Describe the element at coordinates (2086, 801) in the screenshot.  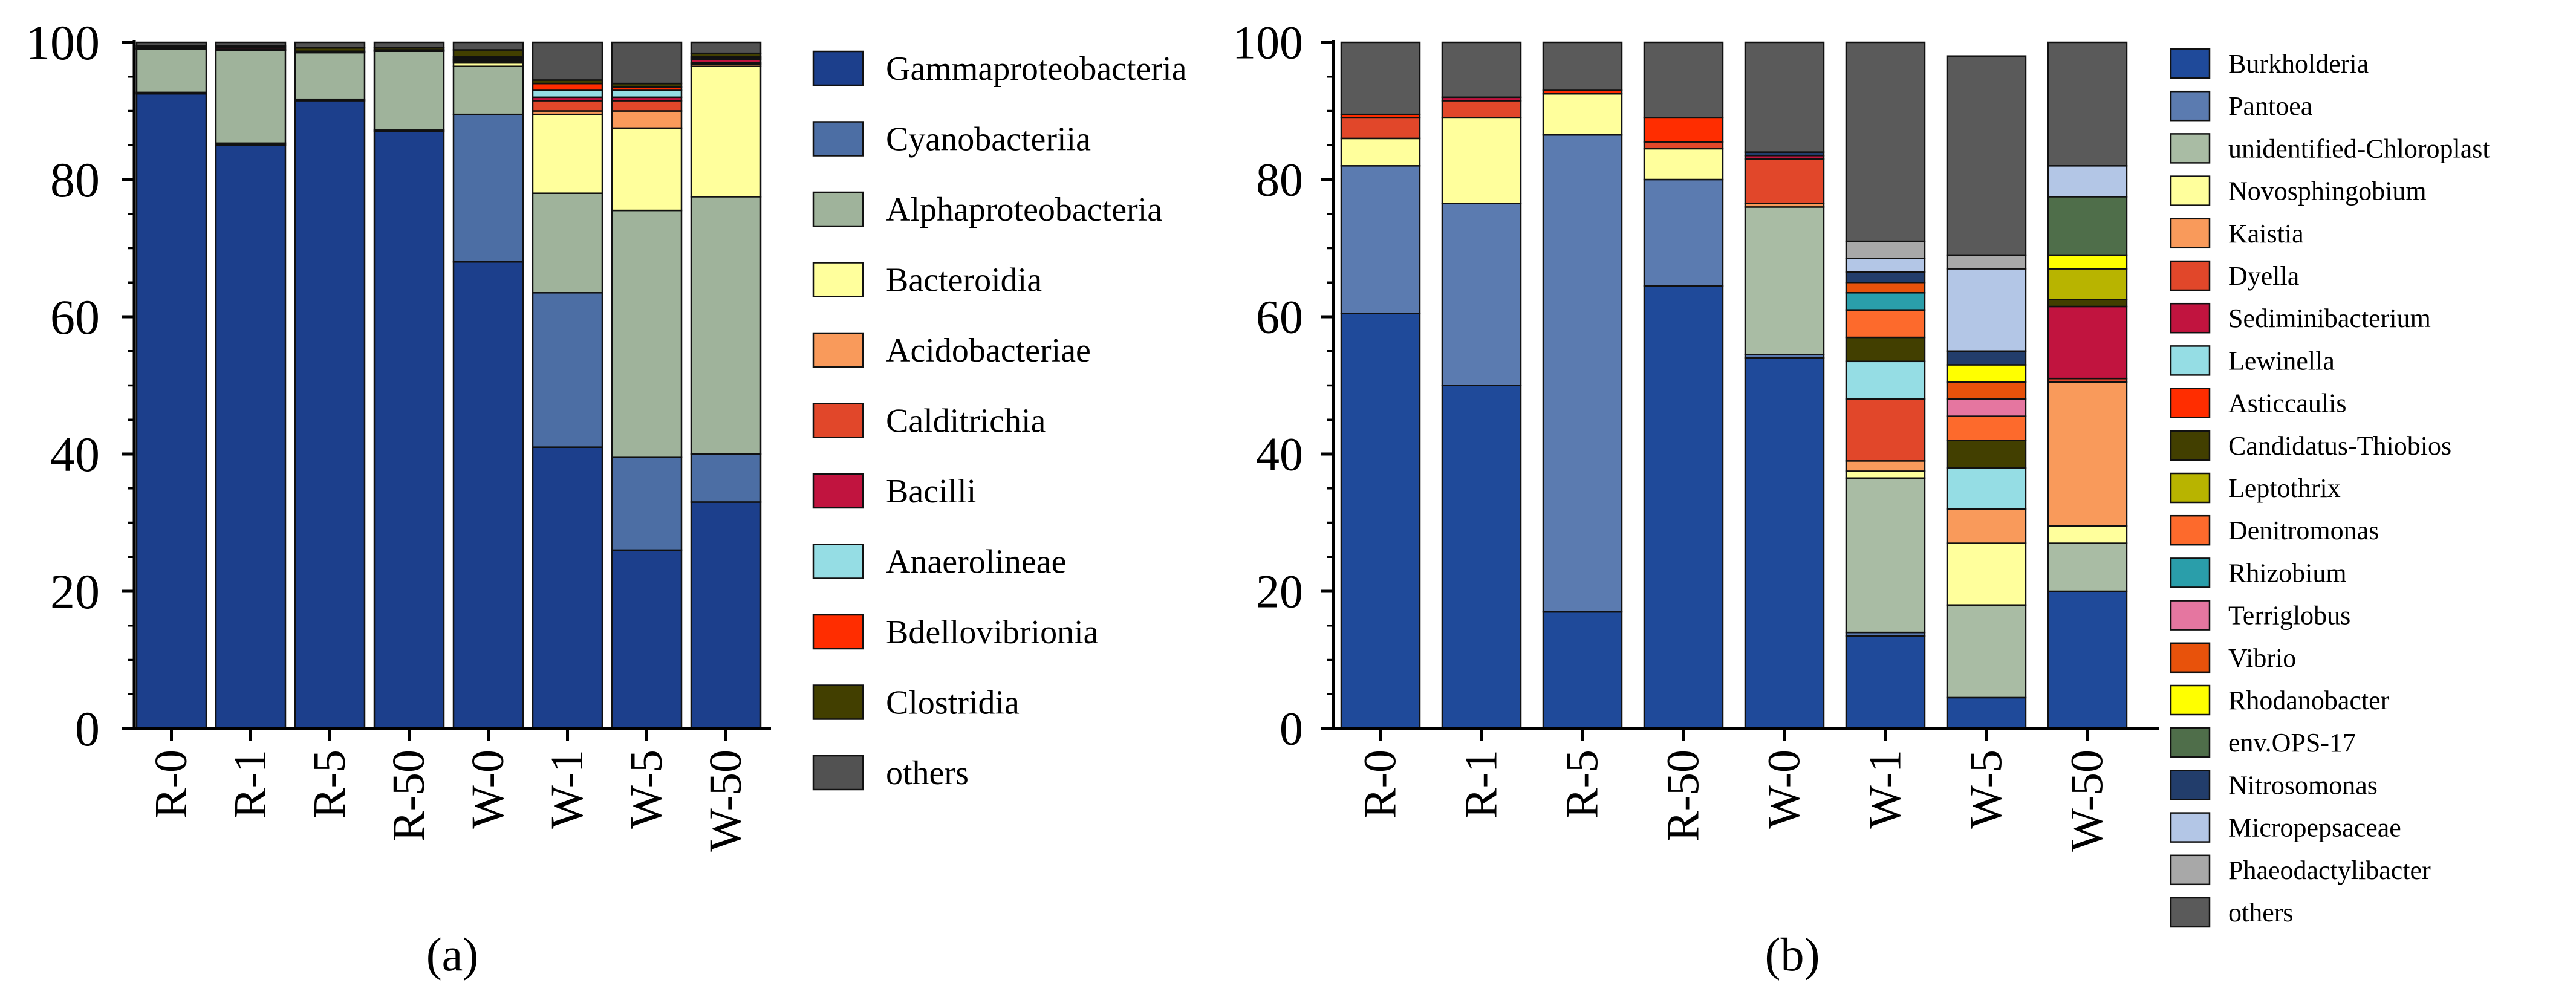
I see `x-tick-label: W-50` at that location.